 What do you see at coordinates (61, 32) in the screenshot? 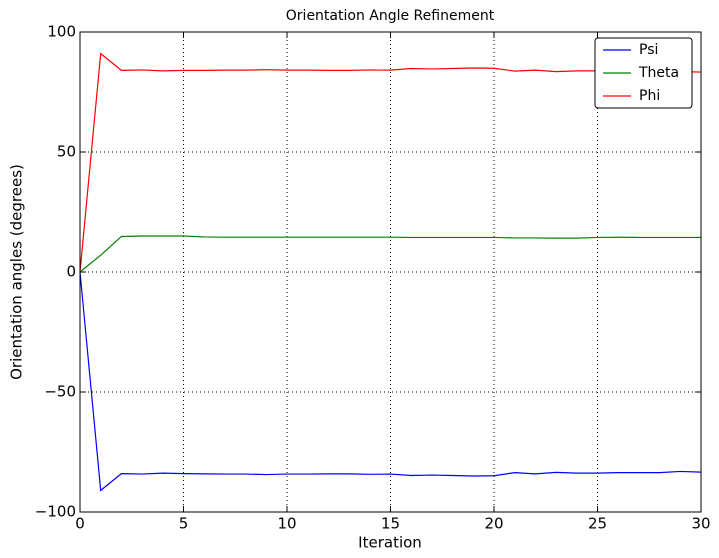
I see `y-tick-label: 100` at bounding box center [61, 32].